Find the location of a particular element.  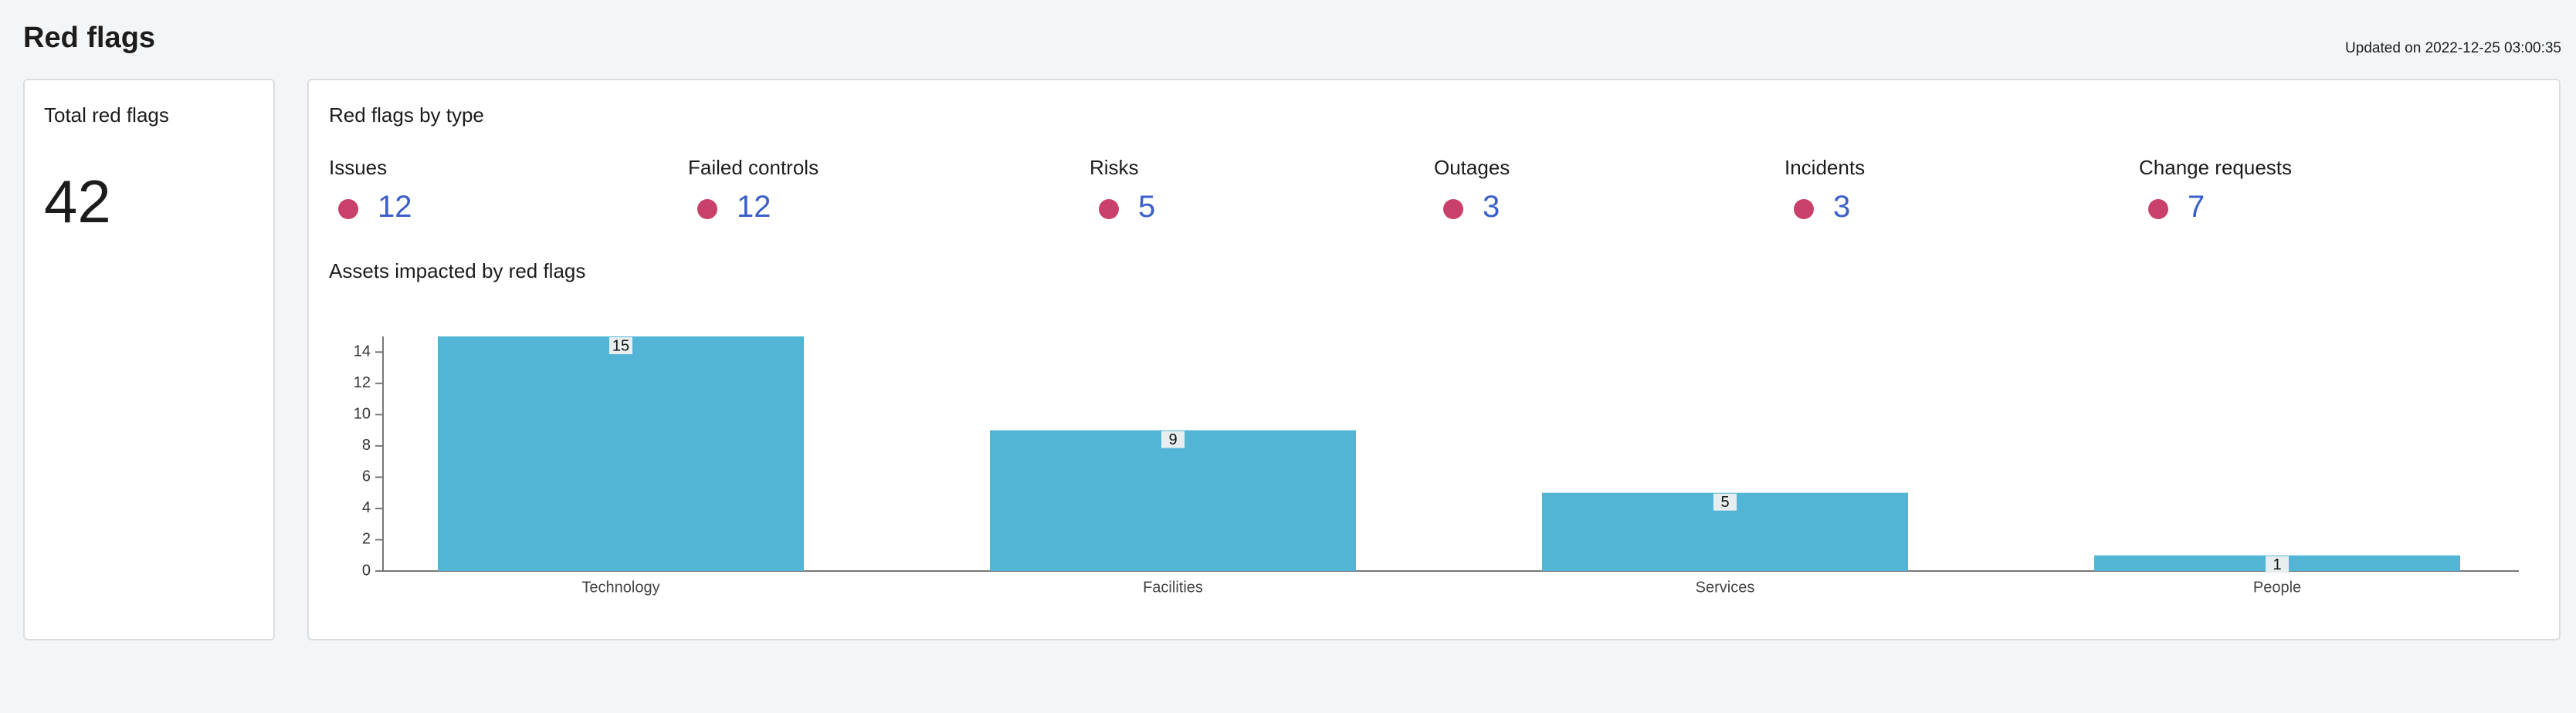

type-value: 7 is located at coordinates (2196, 207).